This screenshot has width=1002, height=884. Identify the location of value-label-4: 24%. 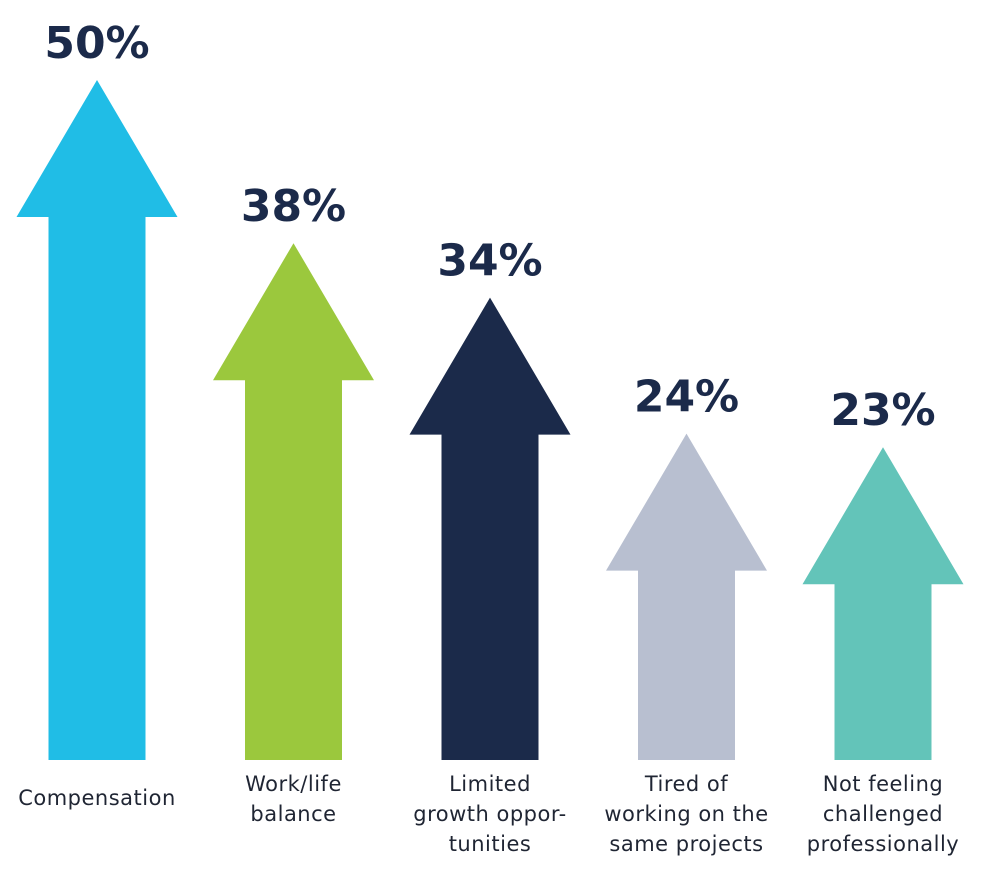
(686, 397).